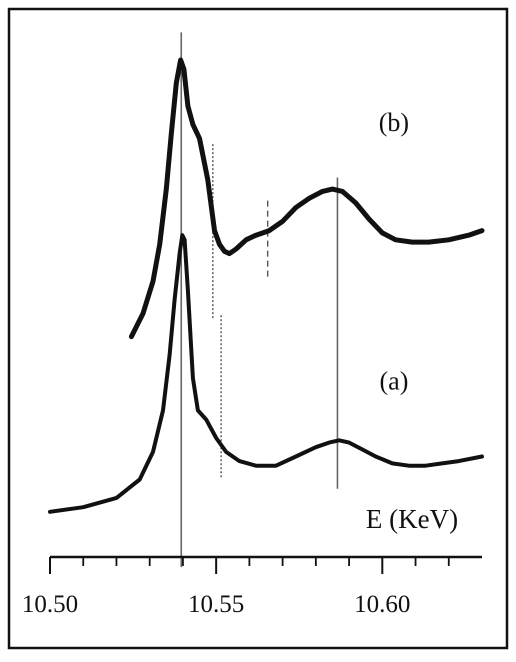 The image size is (516, 662). What do you see at coordinates (50, 604) in the screenshot?
I see `tick-label-1: 10.50` at bounding box center [50, 604].